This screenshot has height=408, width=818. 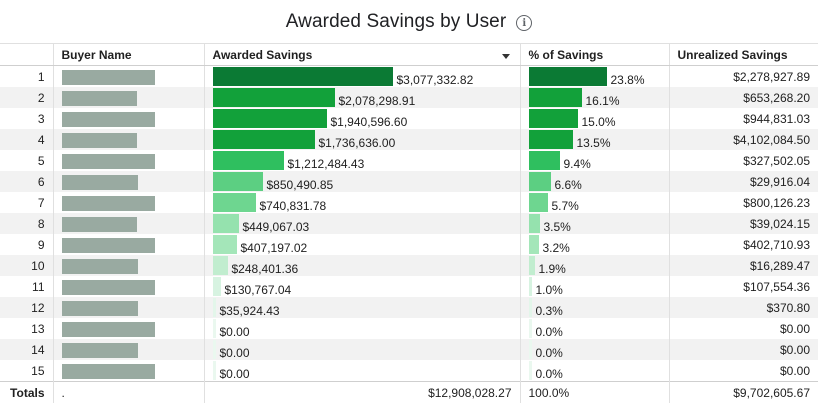 I want to click on awarded-savings-cell: $1,940,596.60, so click(x=361, y=118).